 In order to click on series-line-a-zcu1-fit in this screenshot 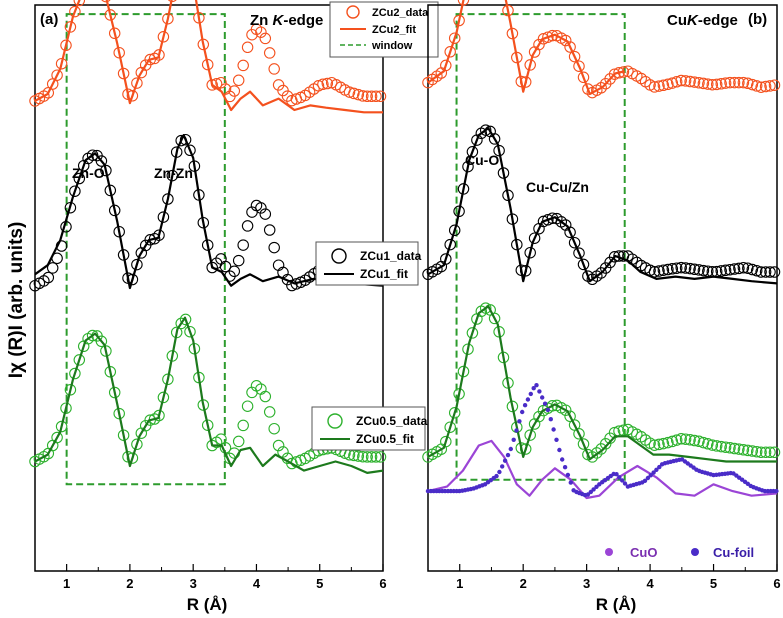, I will do `click(209, 212)`.